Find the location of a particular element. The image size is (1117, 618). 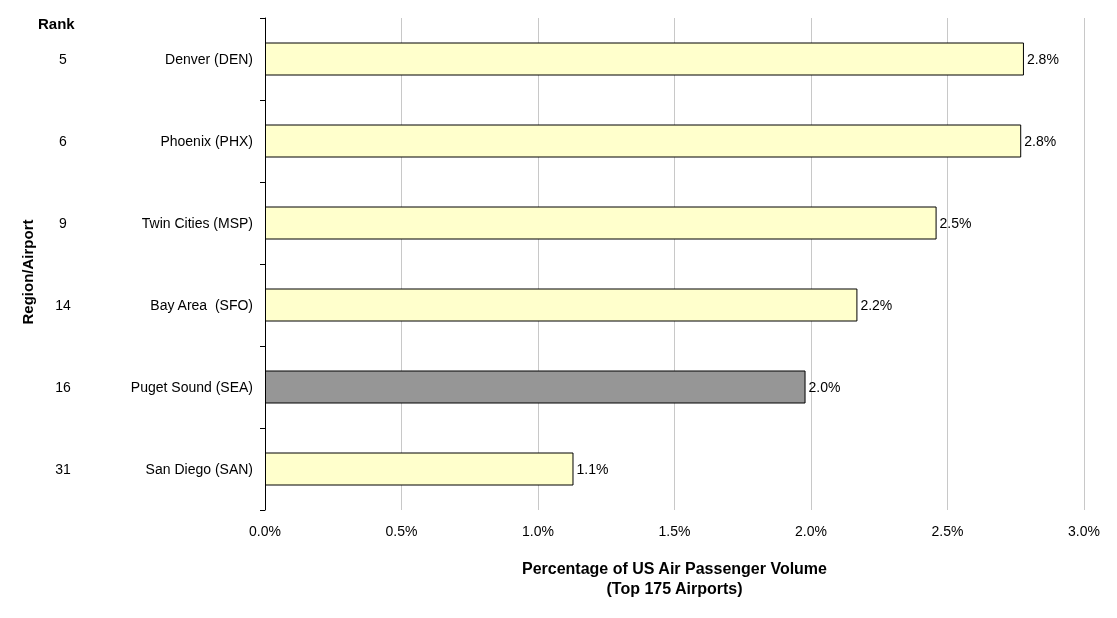

data-label: 2.0% is located at coordinates (824, 387).